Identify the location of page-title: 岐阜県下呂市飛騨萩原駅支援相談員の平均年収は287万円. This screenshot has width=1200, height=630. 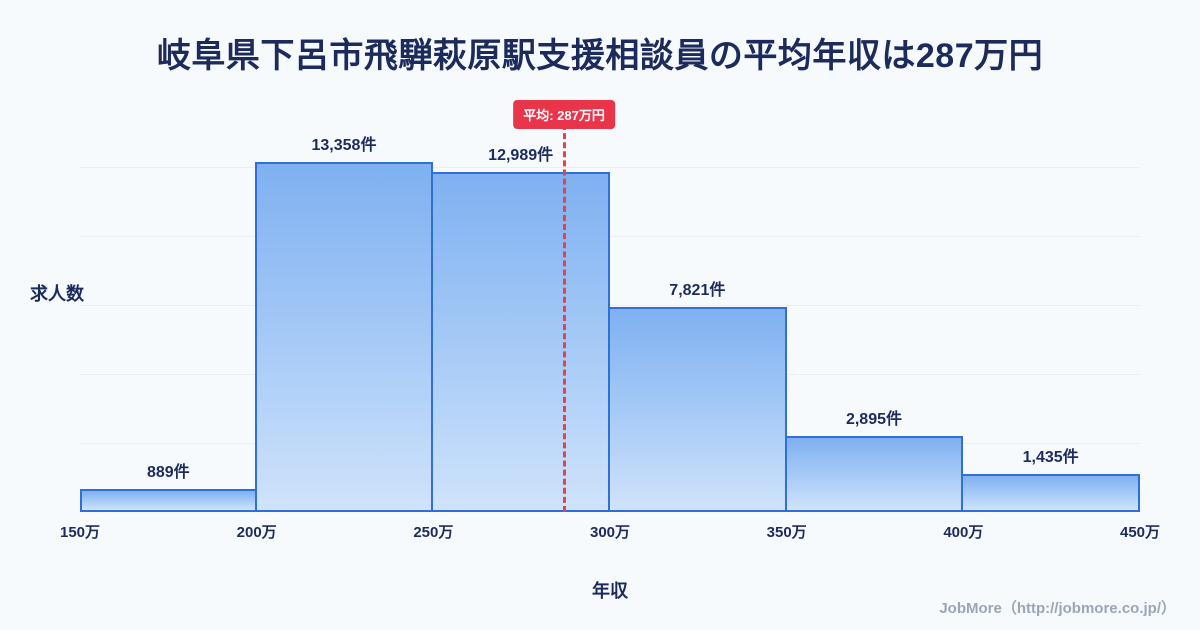
(600, 56).